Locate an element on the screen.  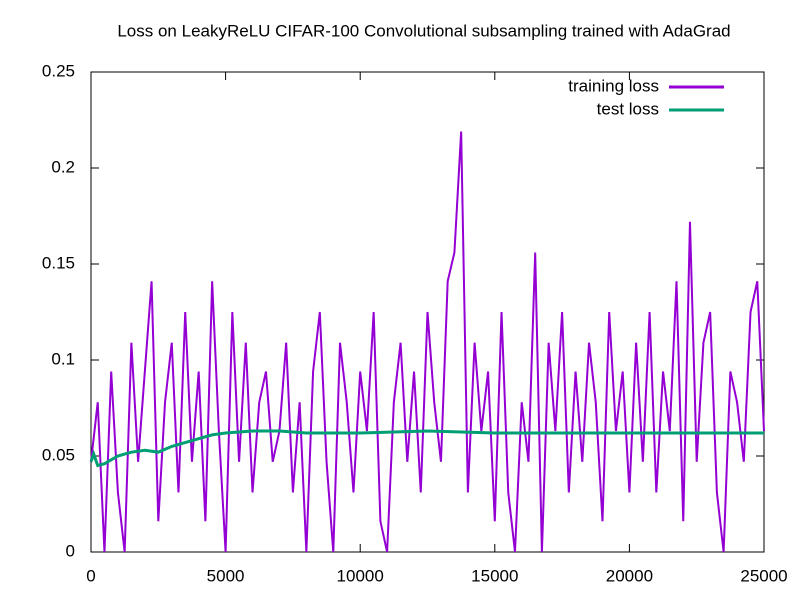
series-line is located at coordinates (426, 448).